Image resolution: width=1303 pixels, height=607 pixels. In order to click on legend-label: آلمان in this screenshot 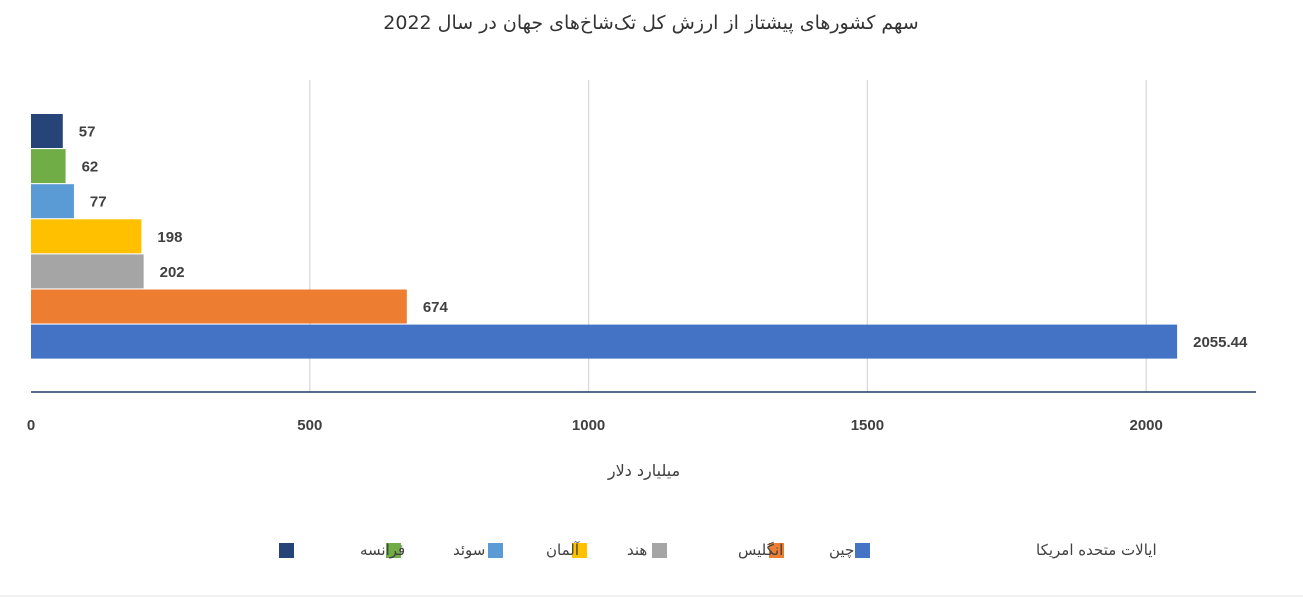, I will do `click(563, 550)`.